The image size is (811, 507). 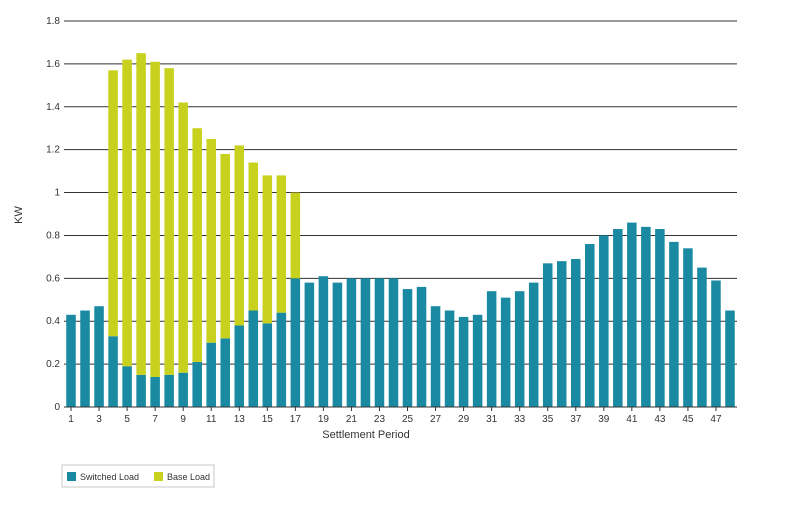 I want to click on y-tick-label: 1.8, so click(x=53, y=21).